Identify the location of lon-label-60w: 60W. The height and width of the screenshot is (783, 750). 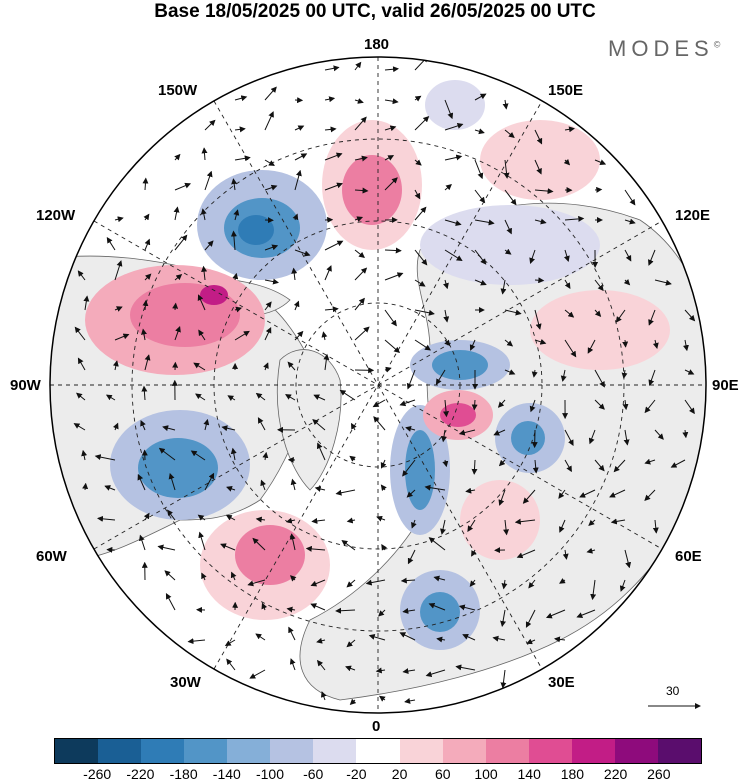
(51, 556).